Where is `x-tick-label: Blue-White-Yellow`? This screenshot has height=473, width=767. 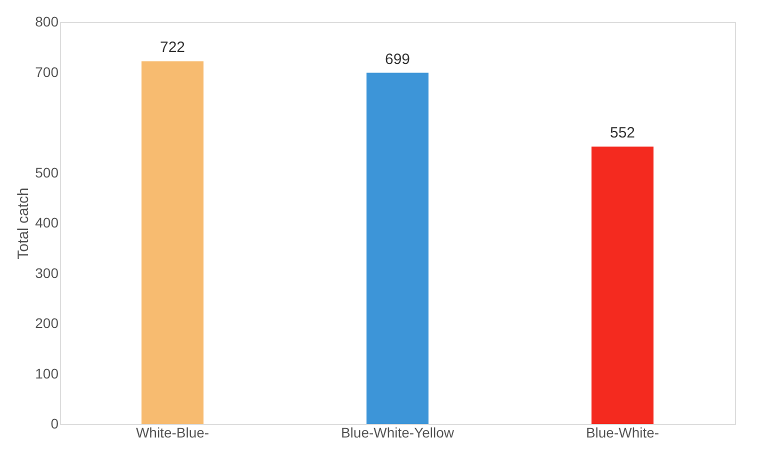 x-tick-label: Blue-White-Yellow is located at coordinates (397, 432).